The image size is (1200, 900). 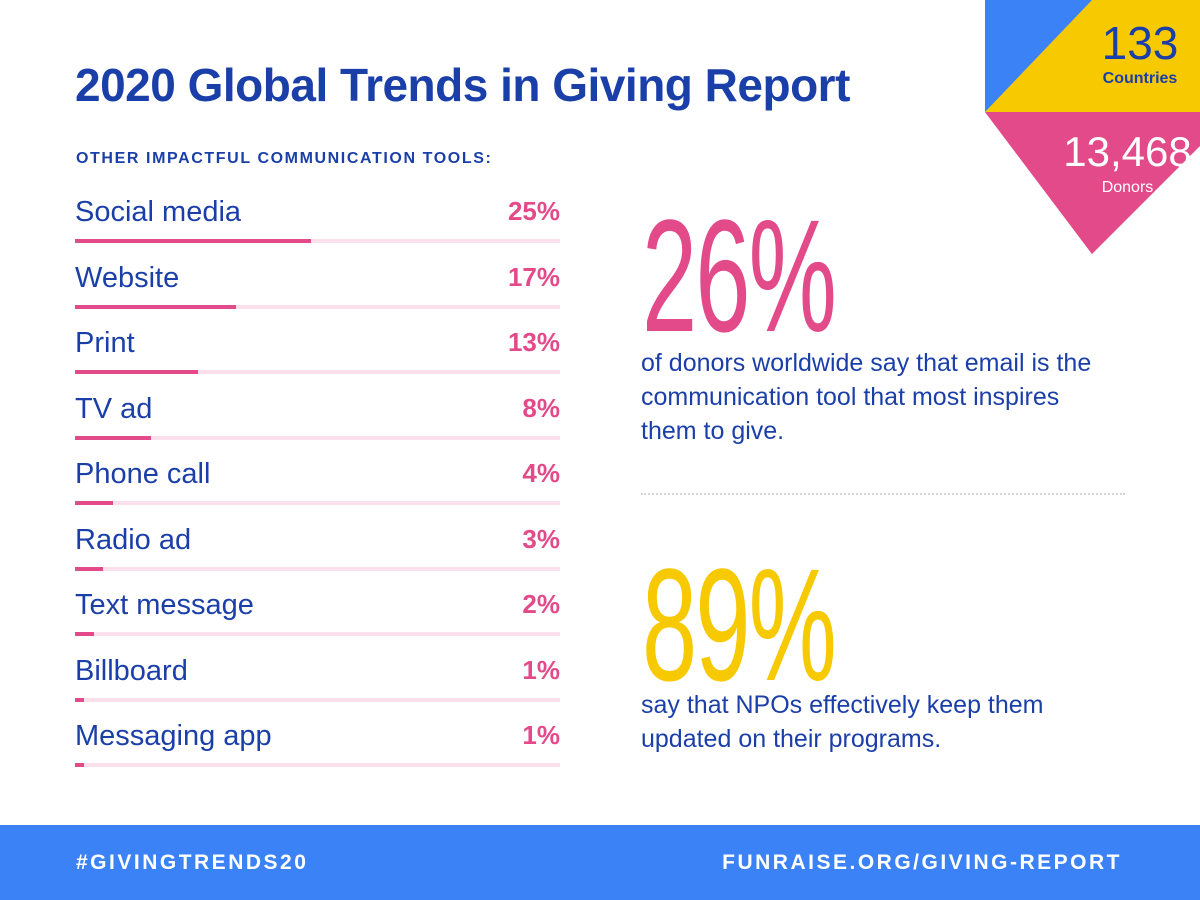 I want to click on bar-label: Social media, so click(x=158, y=212).